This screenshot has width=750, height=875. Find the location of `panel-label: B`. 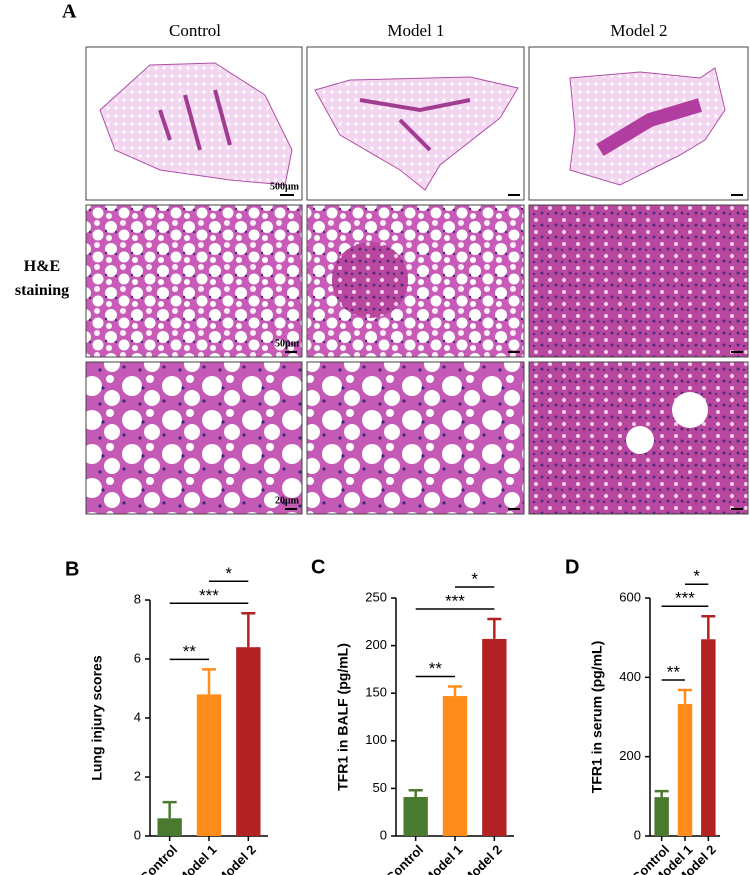

panel-label: B is located at coordinates (72, 569).